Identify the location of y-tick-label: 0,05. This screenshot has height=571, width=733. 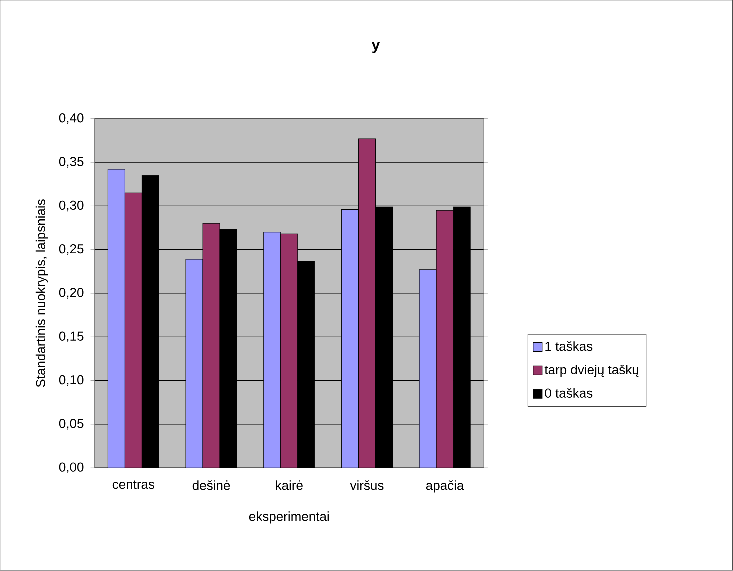
(71, 424).